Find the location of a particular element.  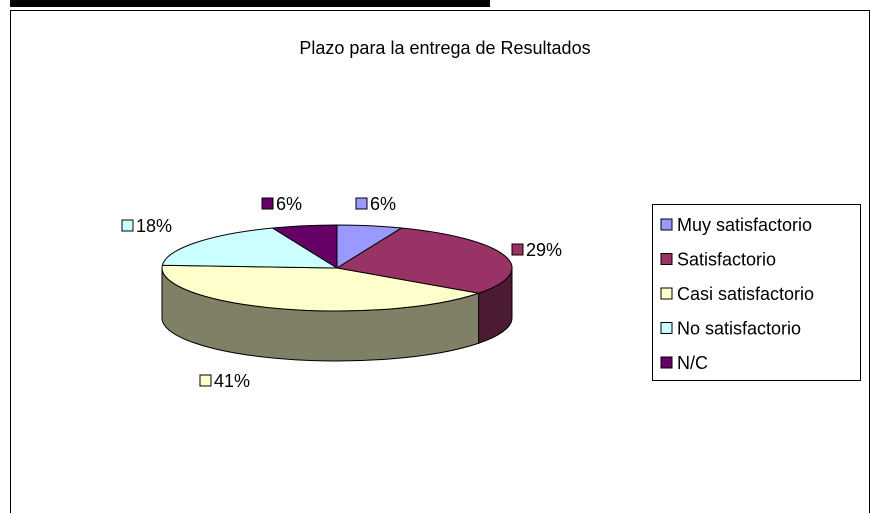

legend-label: No satisfactorio is located at coordinates (739, 328).